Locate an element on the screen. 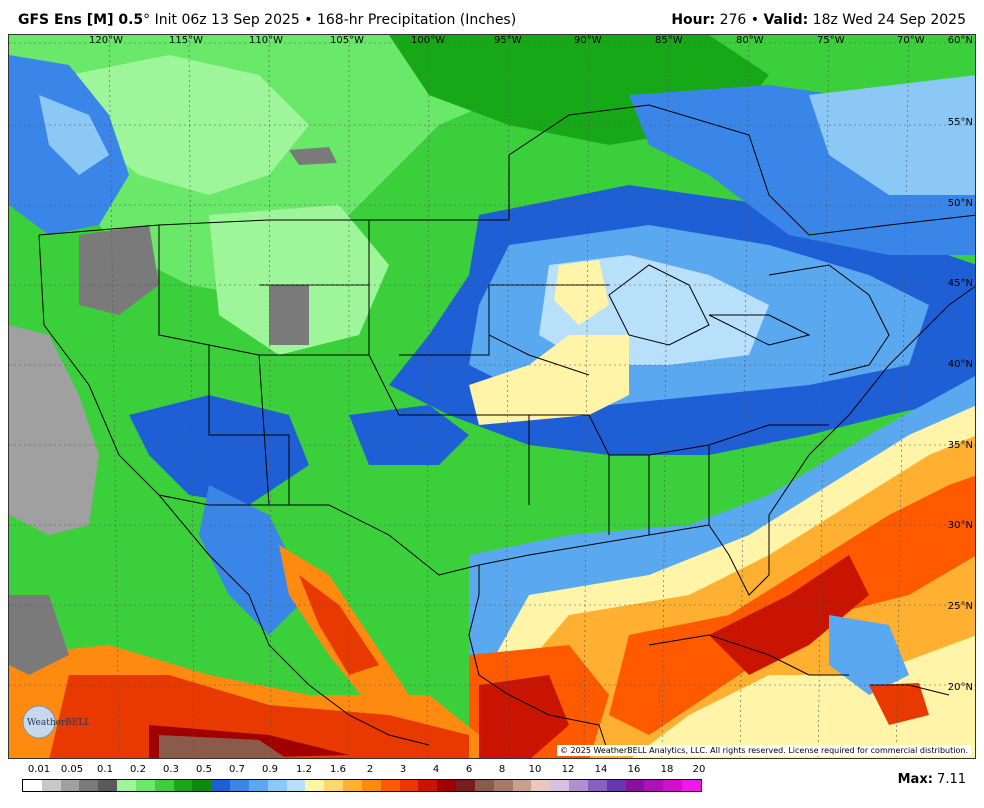 The width and height of the screenshot is (984, 808). legend-label: 0.9 is located at coordinates (270, 769).